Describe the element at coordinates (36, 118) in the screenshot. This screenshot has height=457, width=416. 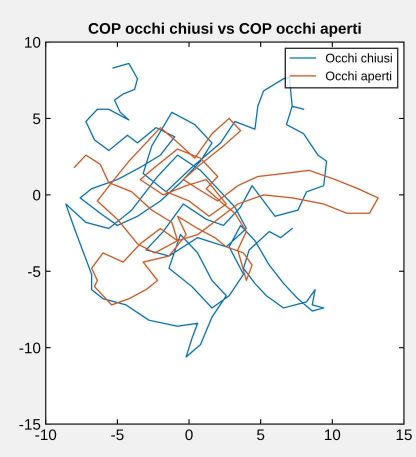
I see `y-tick-label: 5` at that location.